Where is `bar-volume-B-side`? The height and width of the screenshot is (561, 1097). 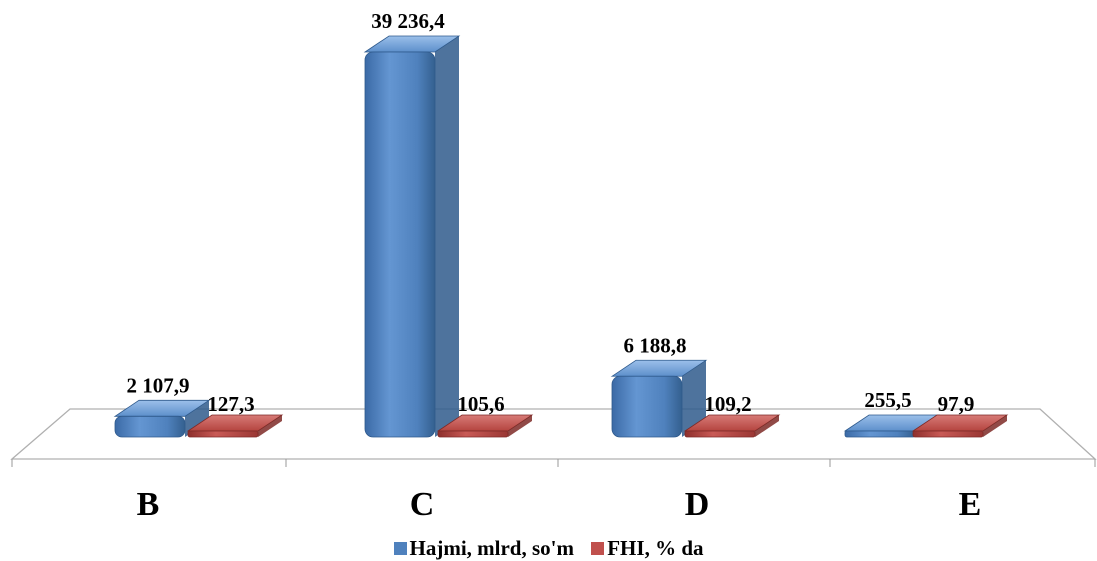 bar-volume-B-side is located at coordinates (197, 418).